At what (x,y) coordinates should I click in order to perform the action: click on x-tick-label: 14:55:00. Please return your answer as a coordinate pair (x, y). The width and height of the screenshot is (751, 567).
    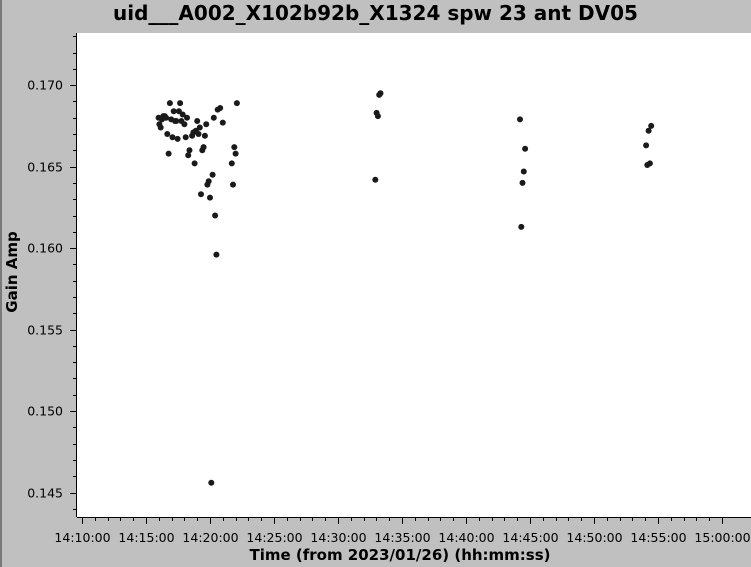
    Looking at the image, I should click on (658, 537).